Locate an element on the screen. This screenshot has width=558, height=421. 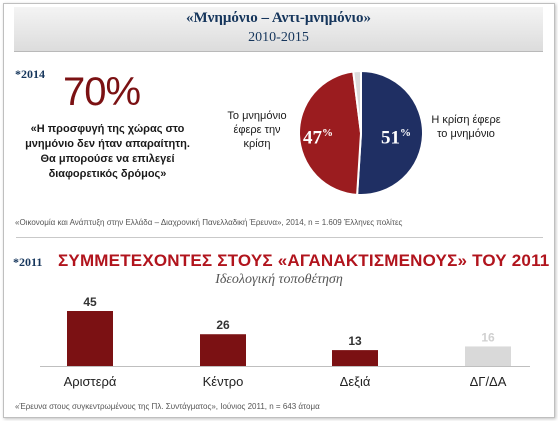
bar-category-label-0: Αριστερά is located at coordinates (90, 381).